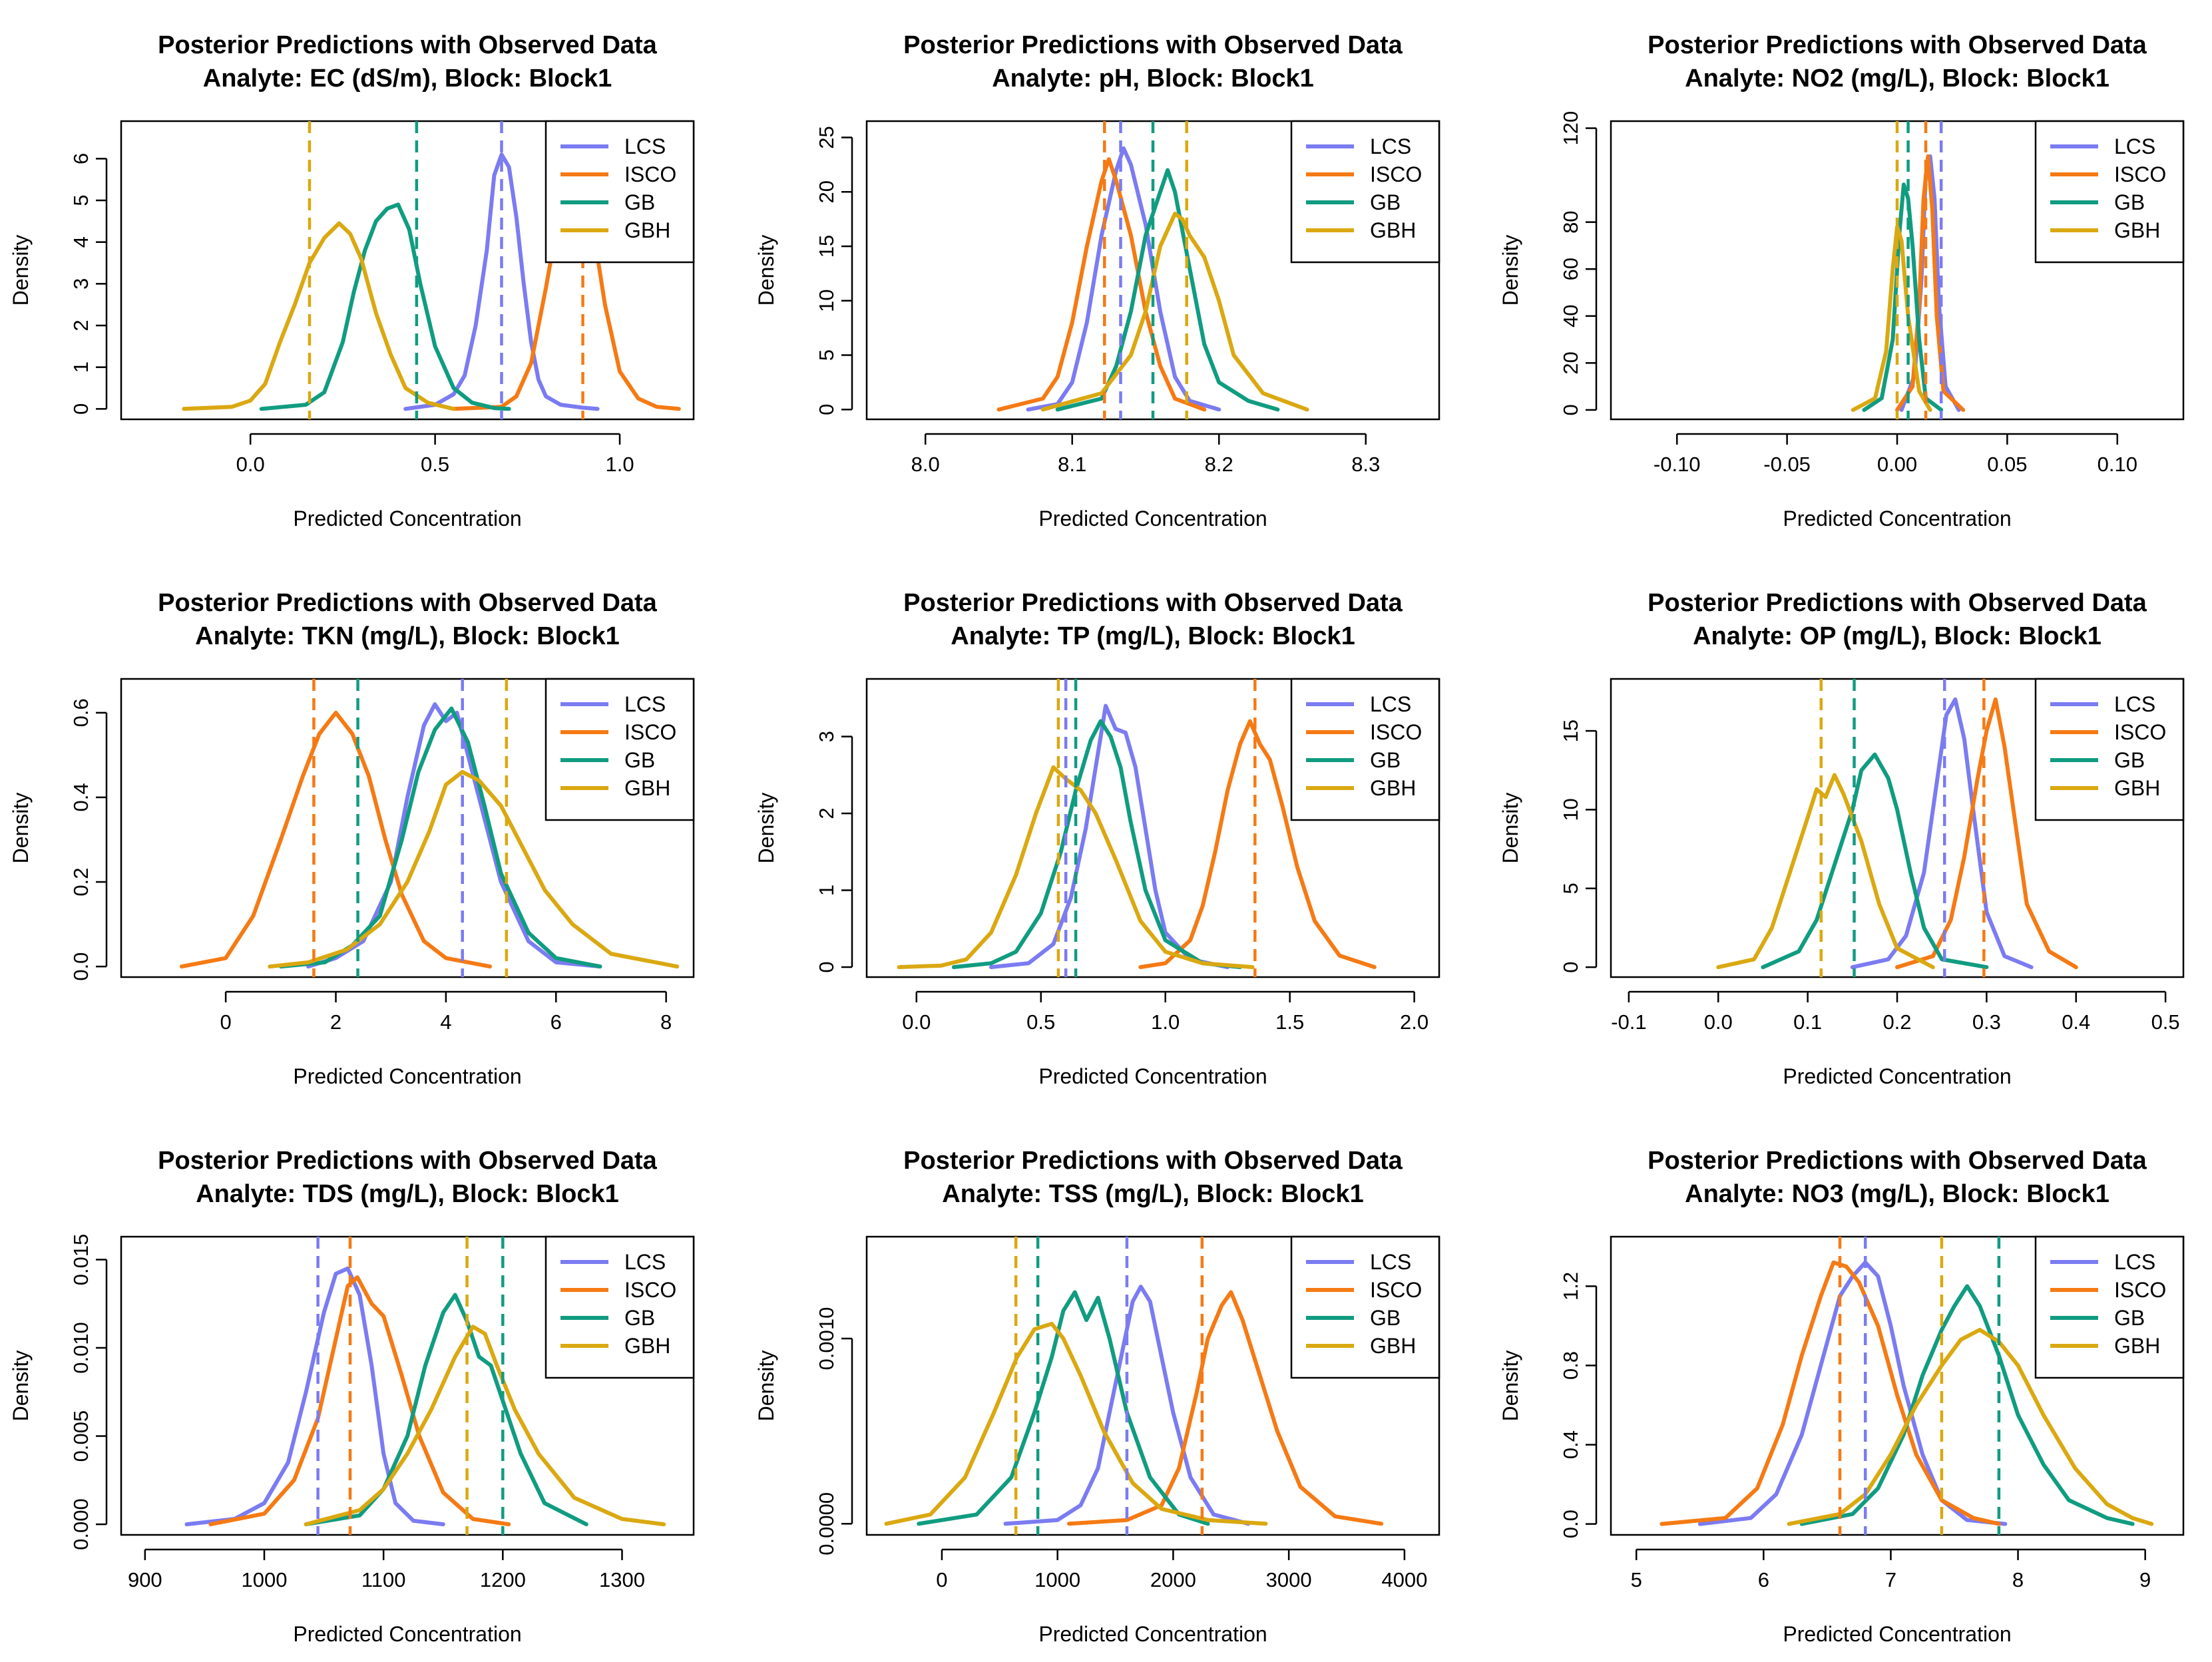 Image resolution: width=2212 pixels, height=1662 pixels. Describe the element at coordinates (145, 1579) in the screenshot. I see `x-tick-label: 900` at that location.